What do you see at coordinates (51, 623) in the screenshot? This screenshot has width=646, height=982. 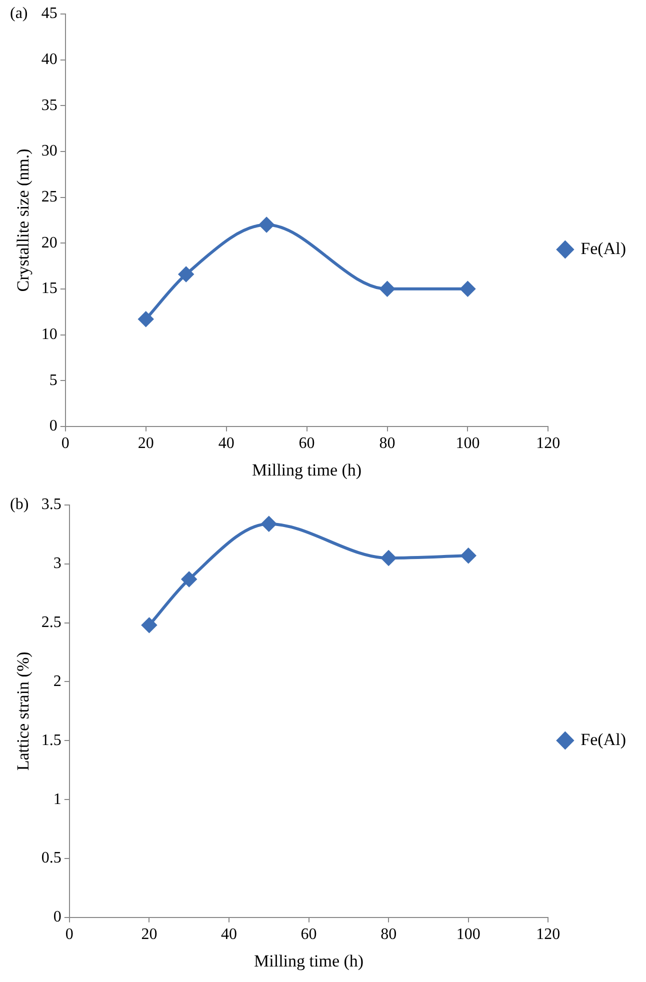 I see `y-tick-label: 2.5` at bounding box center [51, 623].